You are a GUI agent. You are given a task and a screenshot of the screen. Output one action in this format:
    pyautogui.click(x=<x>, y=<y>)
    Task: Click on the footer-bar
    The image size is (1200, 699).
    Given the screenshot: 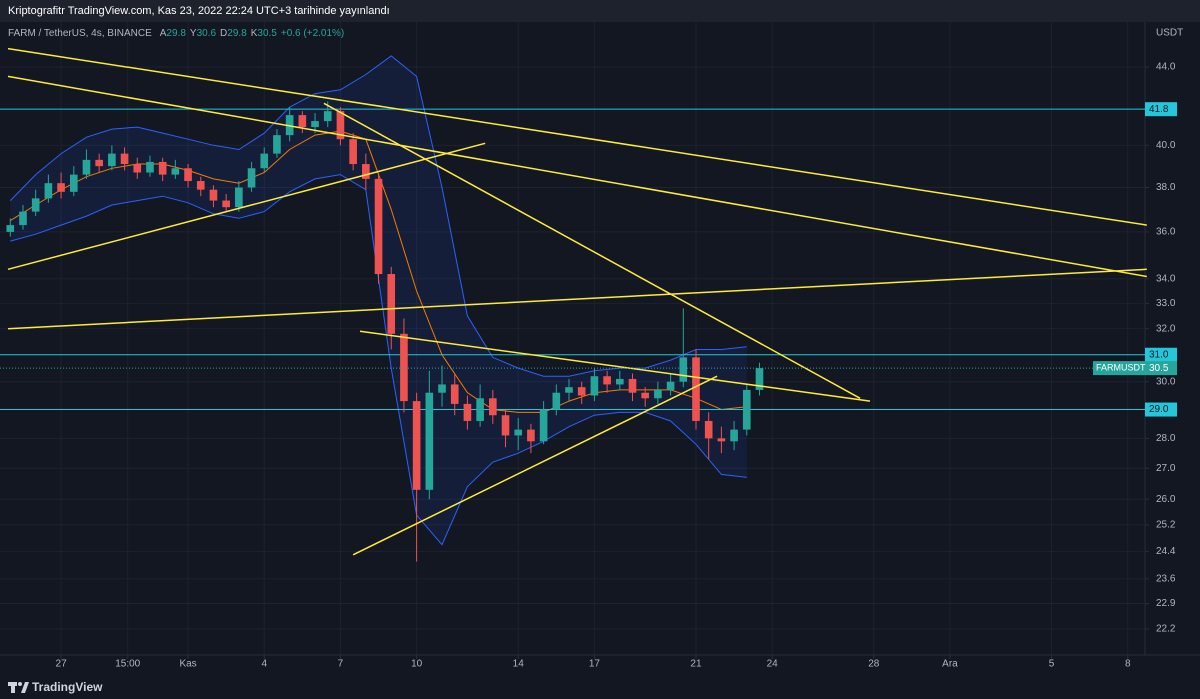 What is the action you would take?
    pyautogui.click(x=600, y=687)
    